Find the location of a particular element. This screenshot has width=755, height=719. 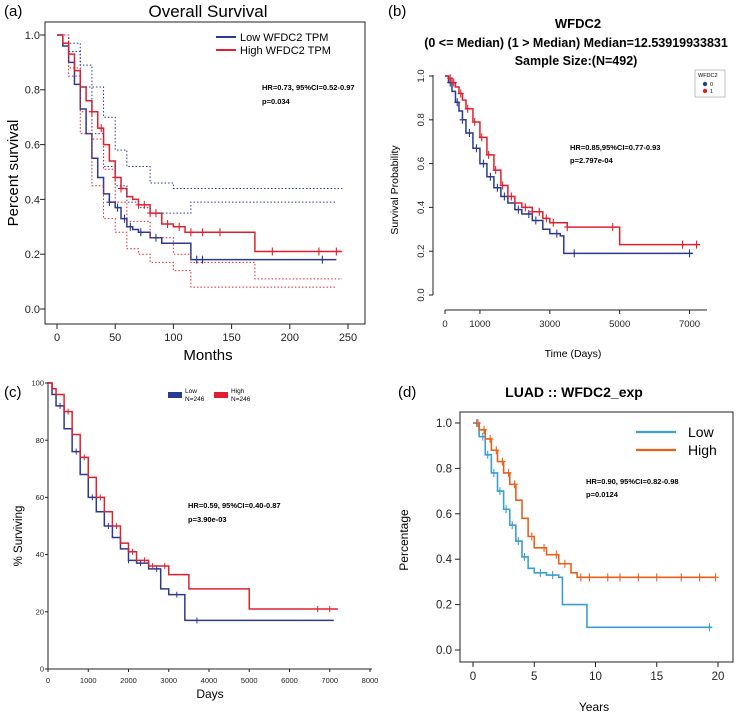

legend-label-0-b: 0 is located at coordinates (711, 85).